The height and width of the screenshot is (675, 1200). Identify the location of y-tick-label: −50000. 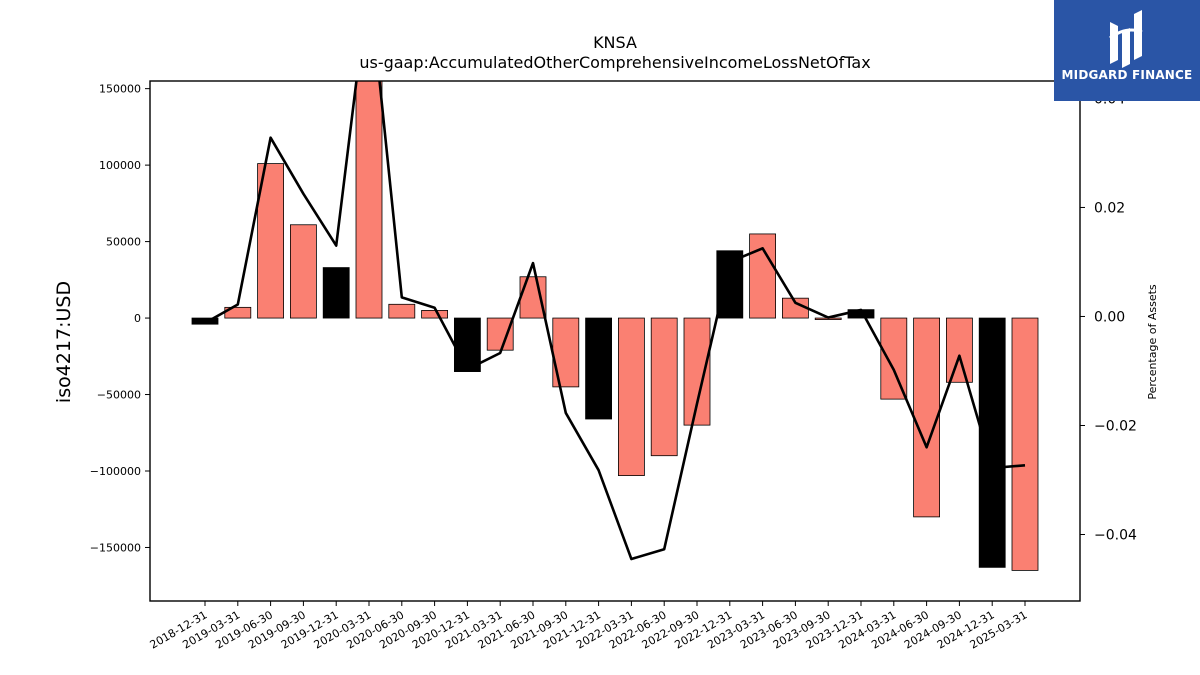
(119, 395).